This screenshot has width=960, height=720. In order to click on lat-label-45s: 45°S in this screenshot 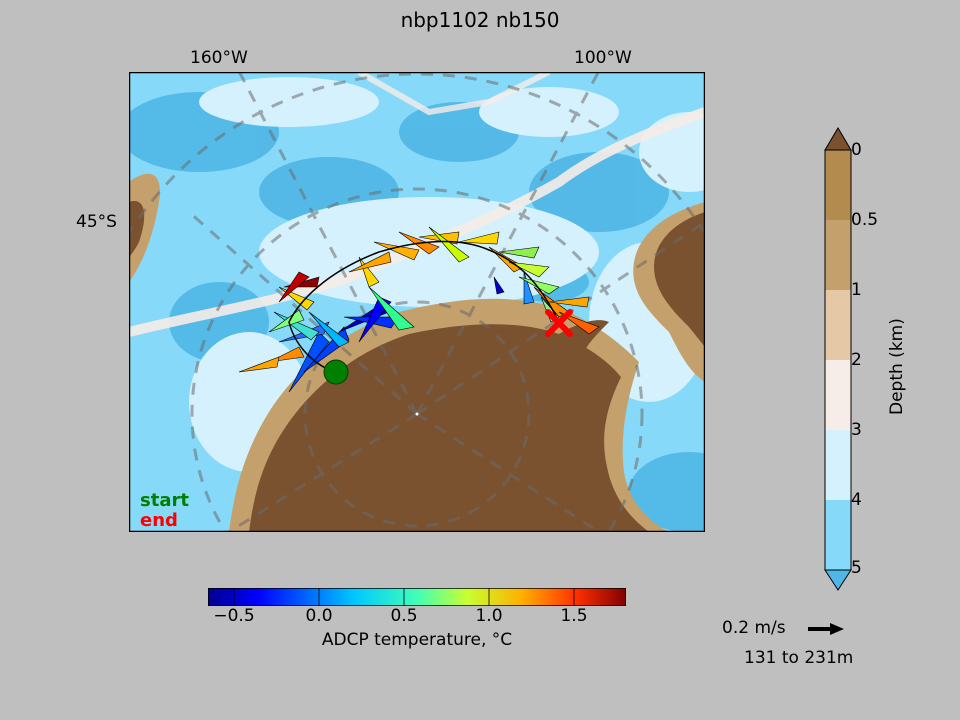, I will do `click(96, 222)`.